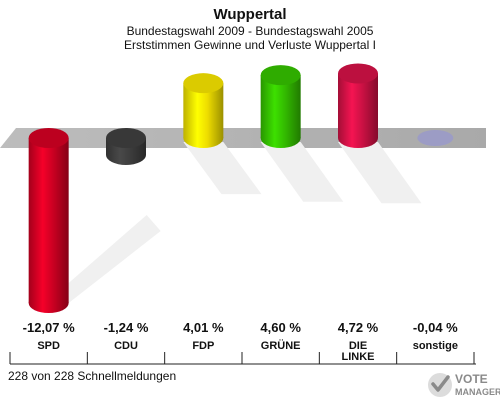 This screenshot has height=400, width=500. I want to click on footer-text: 228 von 228 Schnellmeldungen, so click(92, 376).